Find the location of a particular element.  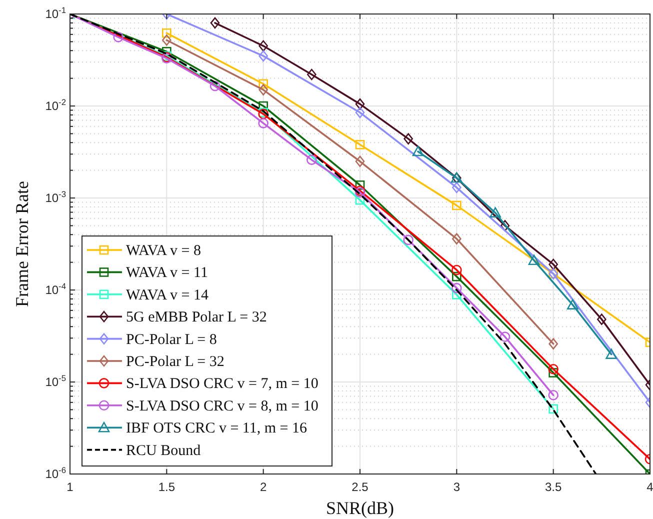

y-axis-title: Frame Error Rate is located at coordinates (22, 244).